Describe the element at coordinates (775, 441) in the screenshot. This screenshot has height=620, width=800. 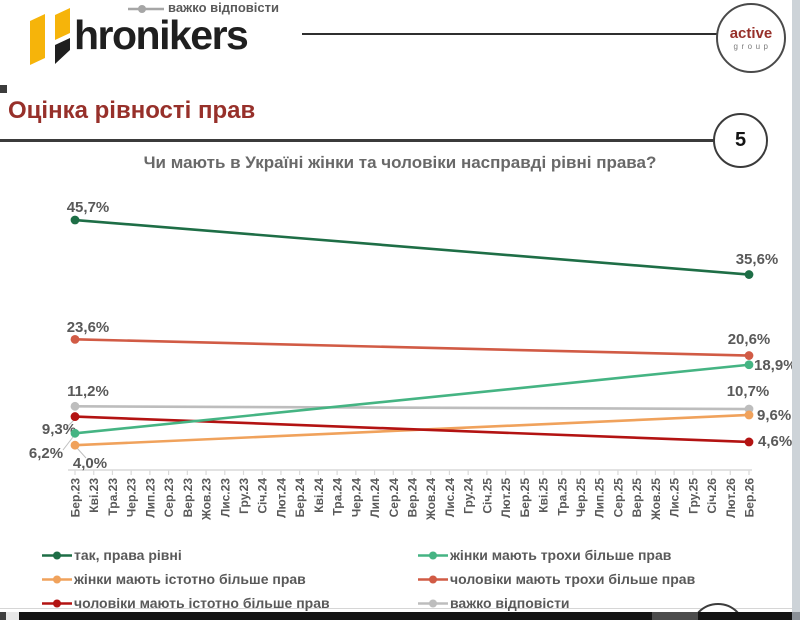
I see `data-label-end-2: 4,6%` at that location.